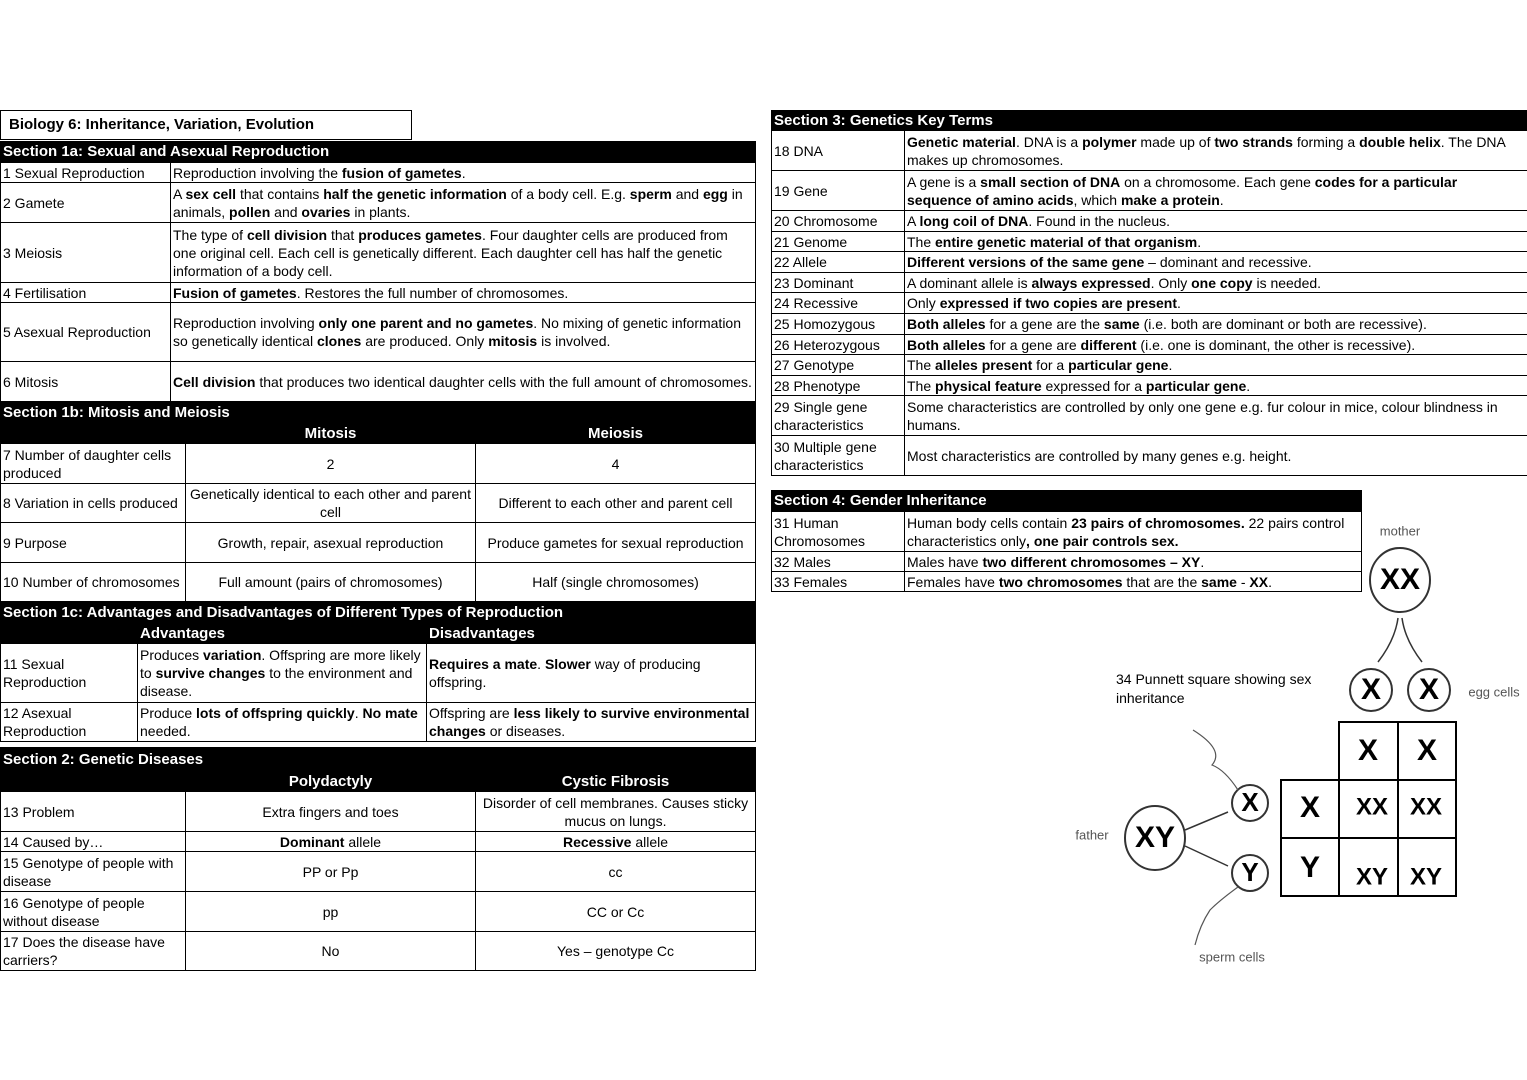  I want to click on column-header: Cystic Fibrosis, so click(615, 781).